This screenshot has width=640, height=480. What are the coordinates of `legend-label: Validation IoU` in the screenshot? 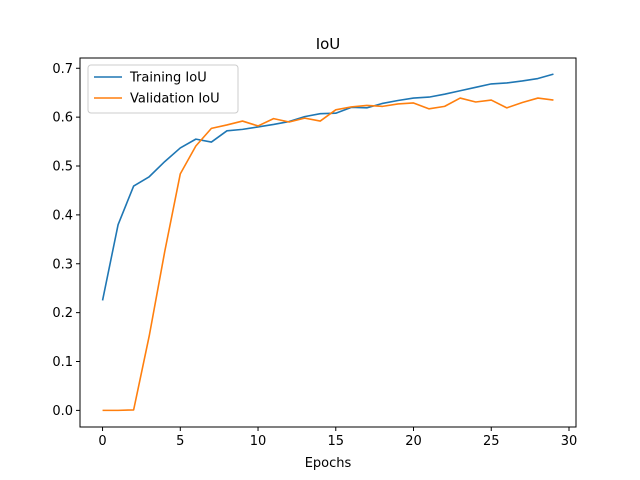 It's located at (175, 99).